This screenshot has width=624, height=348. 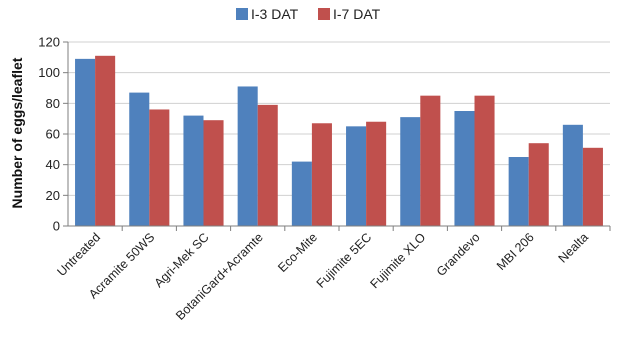 I want to click on y-tick-label: 60, so click(x=53, y=134).